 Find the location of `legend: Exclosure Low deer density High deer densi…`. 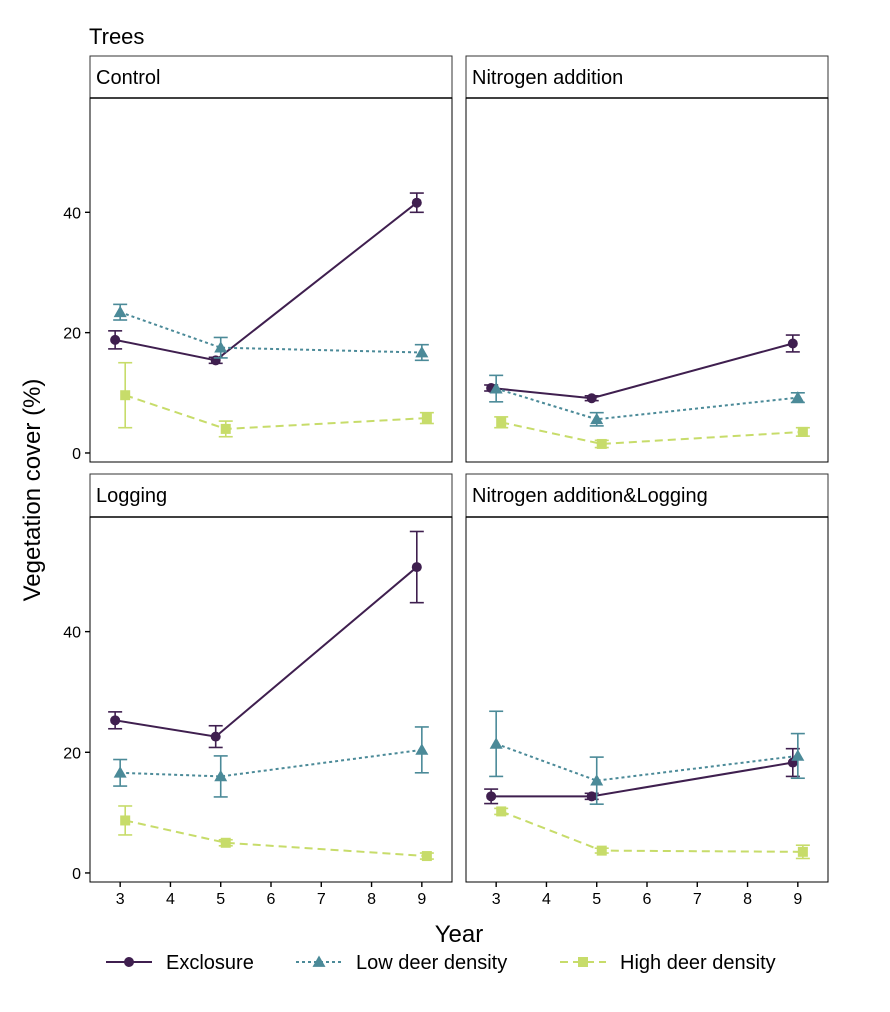

legend: Exclosure Low deer density High deer densi… is located at coordinates (441, 963).